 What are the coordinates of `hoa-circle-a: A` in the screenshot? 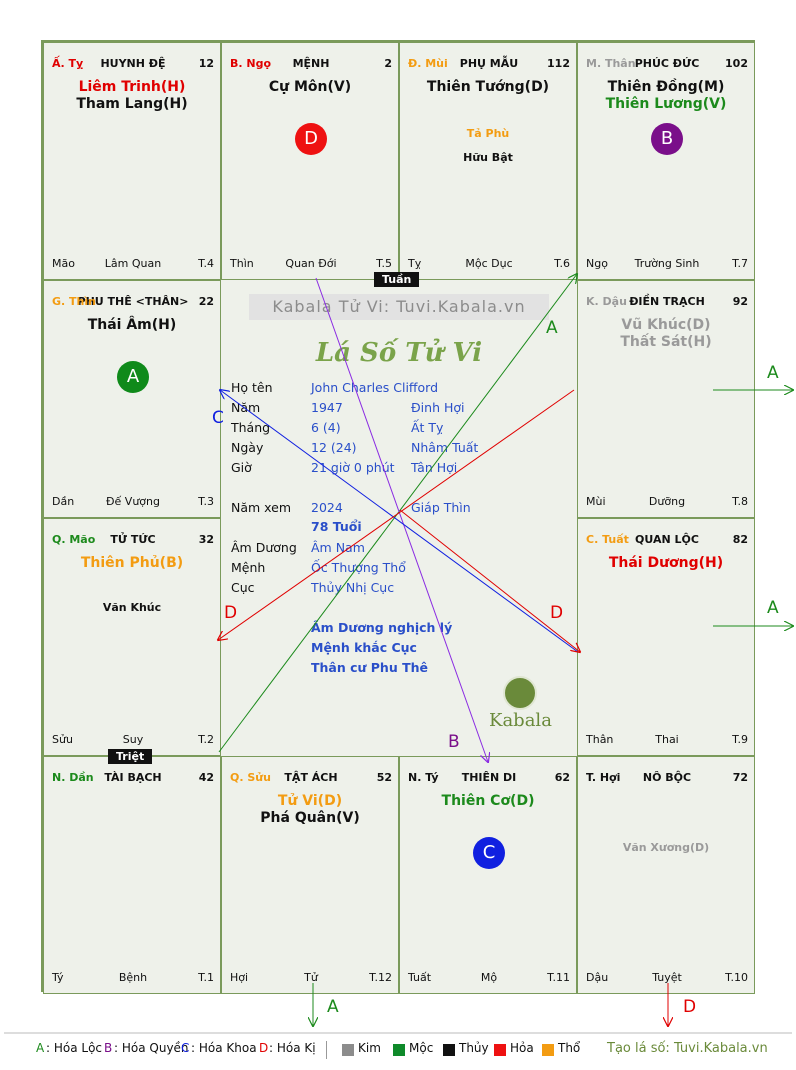 It's located at (133, 377).